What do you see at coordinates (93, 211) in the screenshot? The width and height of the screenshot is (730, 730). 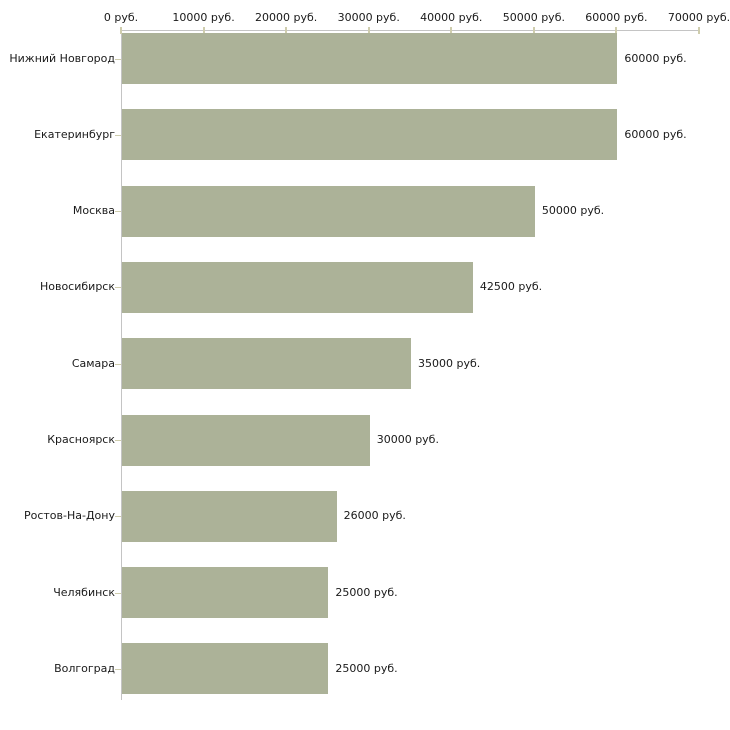 I see `category-label: Москва` at bounding box center [93, 211].